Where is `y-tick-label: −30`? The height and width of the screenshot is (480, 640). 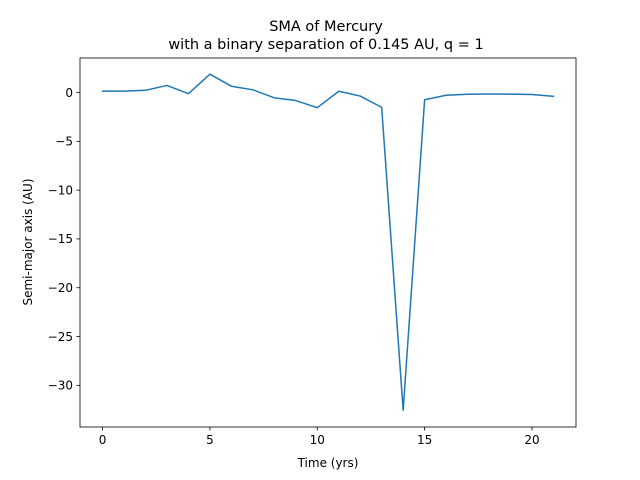
y-tick-label: −30 is located at coordinates (60, 386).